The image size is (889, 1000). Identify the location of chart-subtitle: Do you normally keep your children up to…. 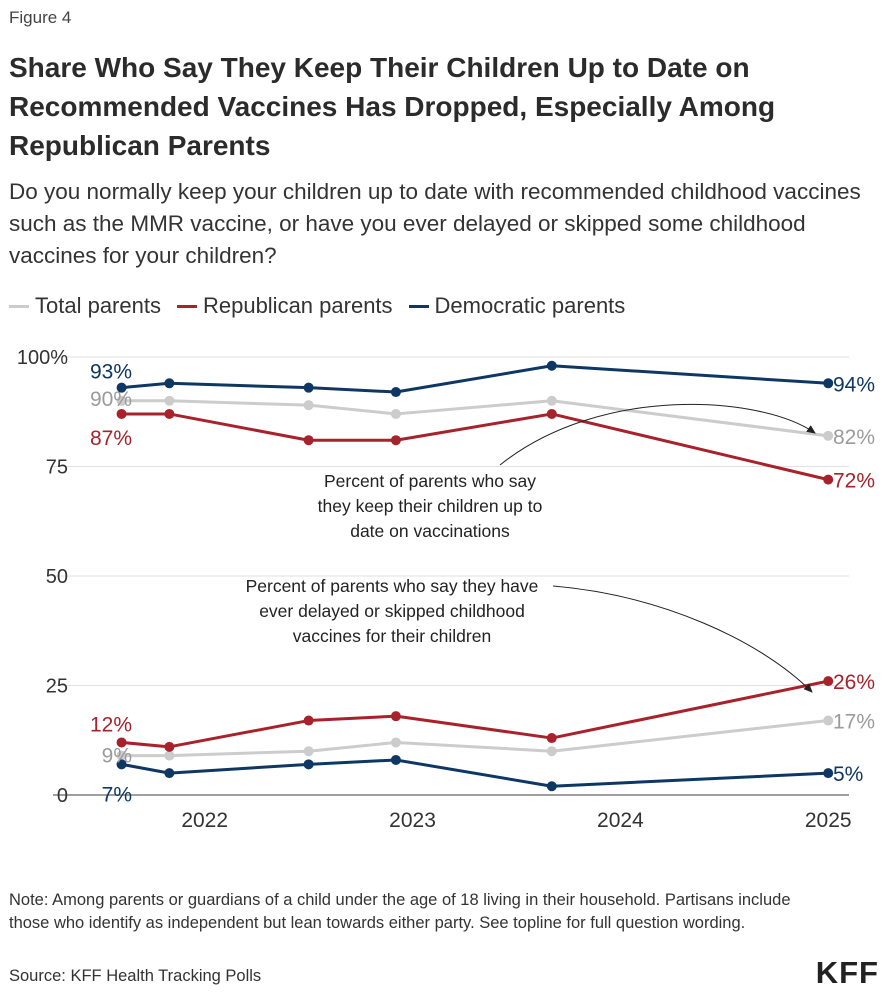
(435, 223).